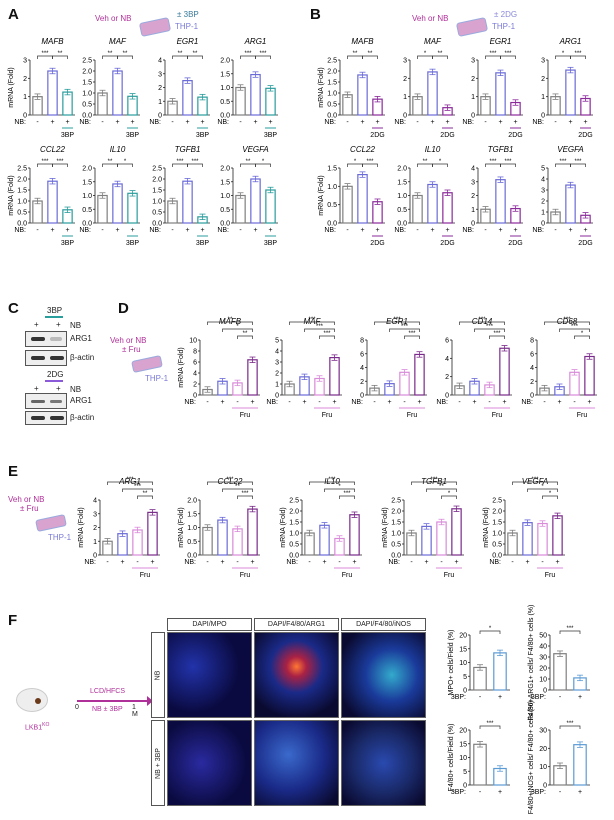  I want to click on blot-inhibitor-label: 2DG, so click(55, 374).